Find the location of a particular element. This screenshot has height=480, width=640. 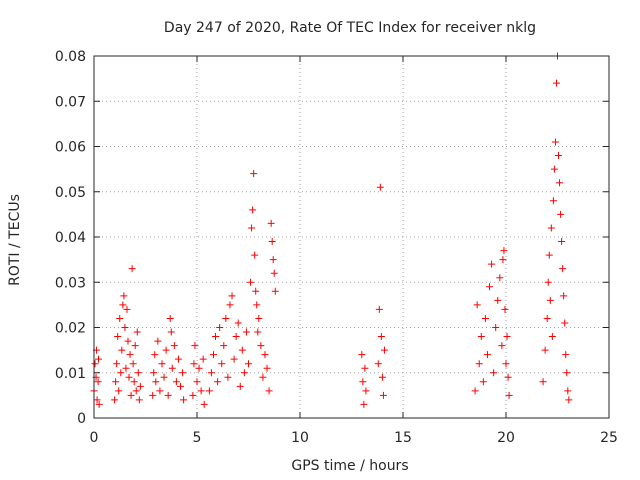

x-tick-label: 5 is located at coordinates (197, 438).